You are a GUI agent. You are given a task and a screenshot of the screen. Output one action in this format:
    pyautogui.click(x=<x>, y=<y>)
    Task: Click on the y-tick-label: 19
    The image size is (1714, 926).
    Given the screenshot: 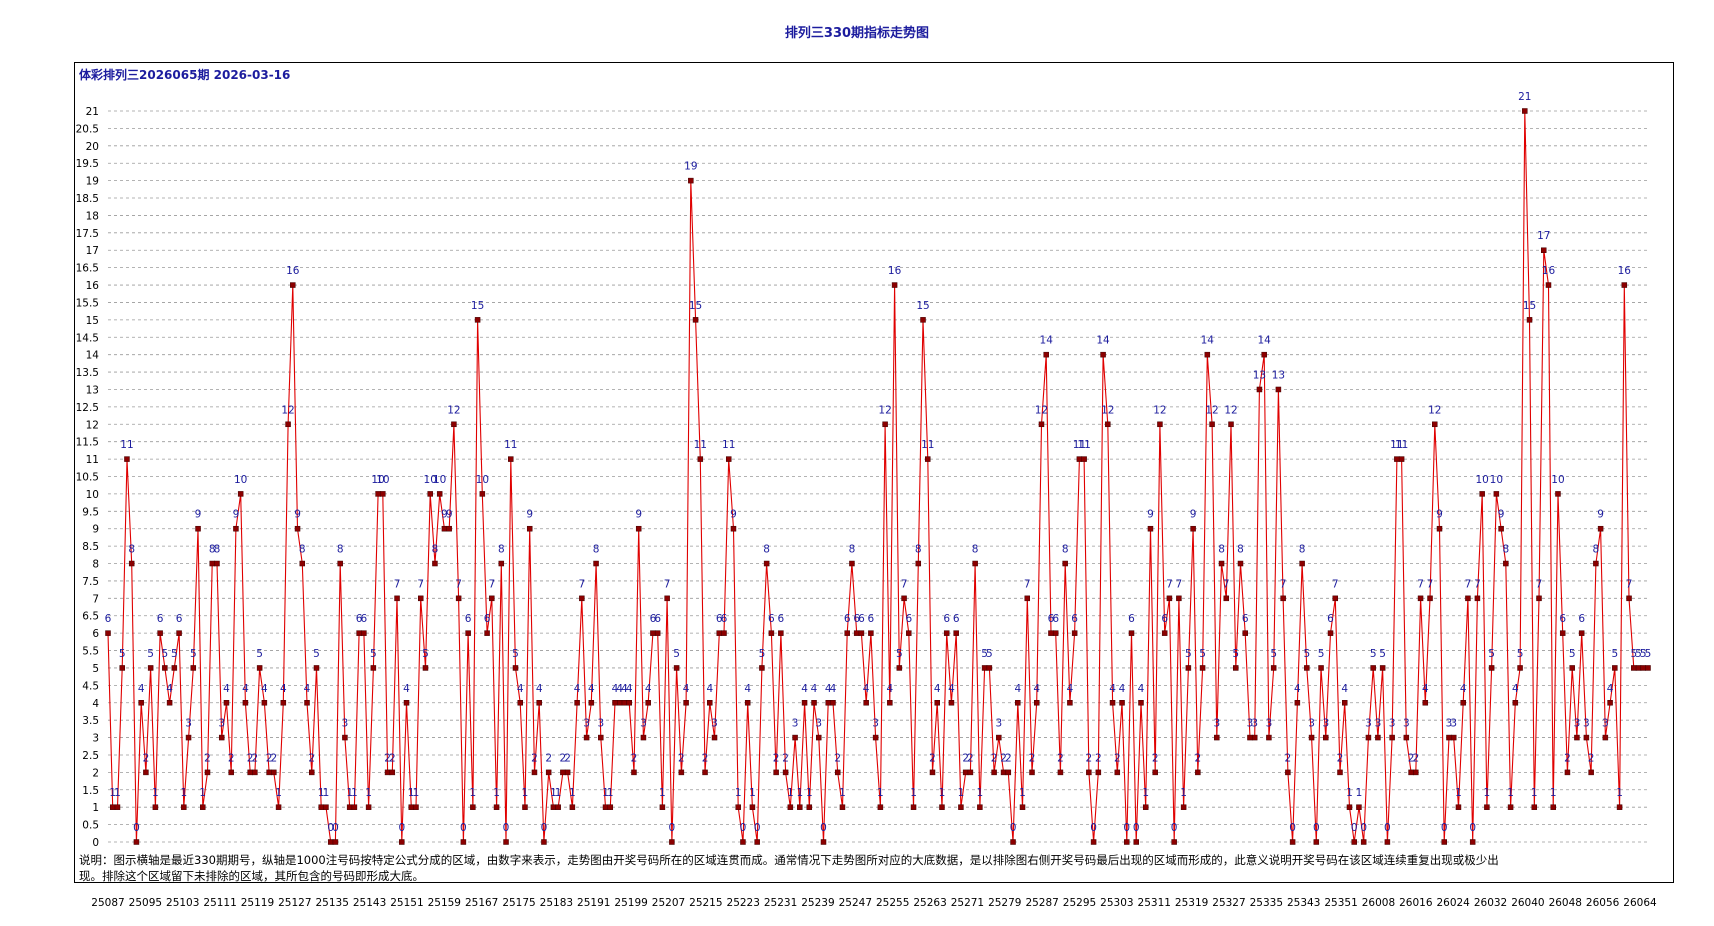 What is the action you would take?
    pyautogui.click(x=92, y=182)
    